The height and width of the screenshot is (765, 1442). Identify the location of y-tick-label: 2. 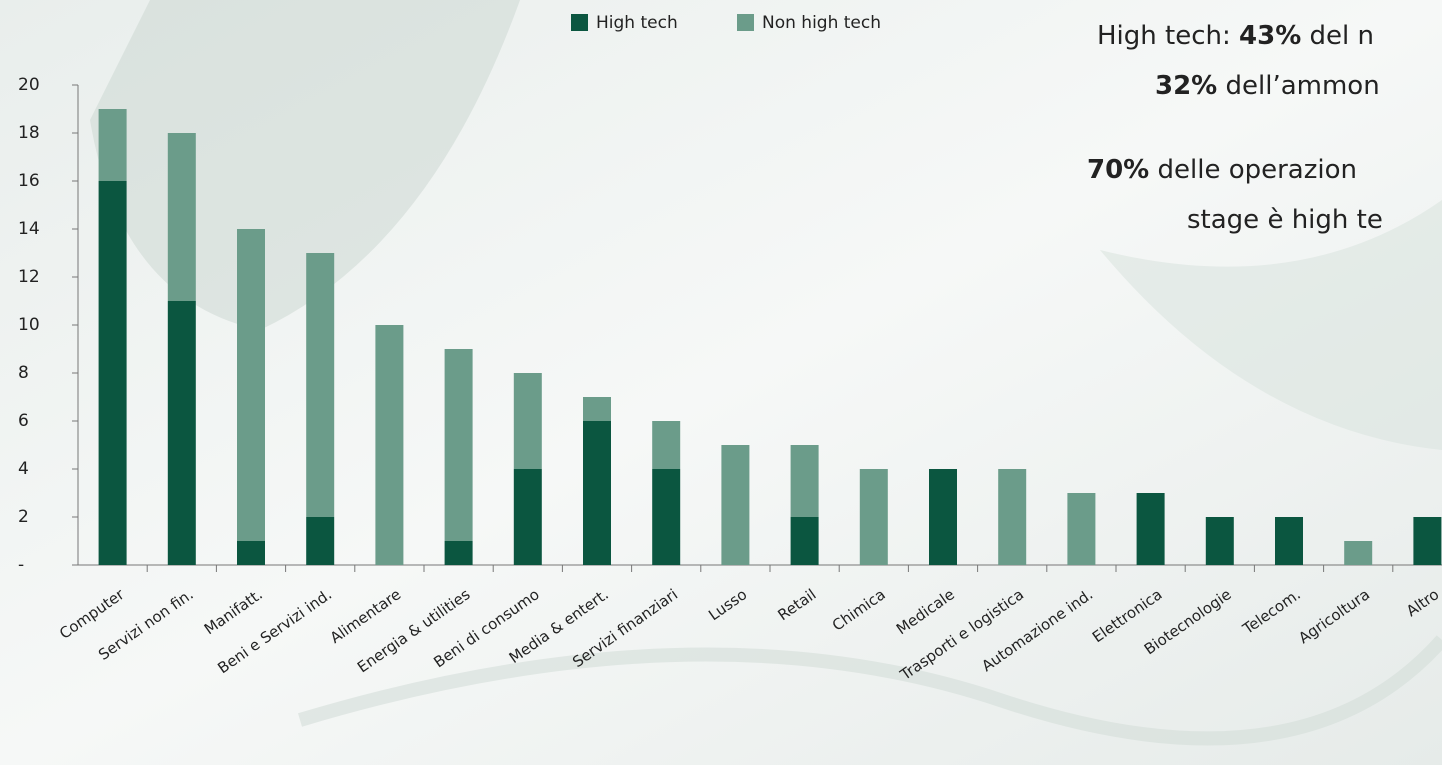
(23, 517).